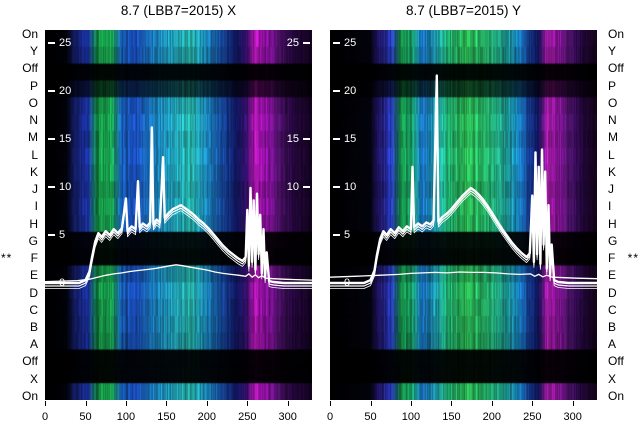  I want to click on y-tick-label-left: 25, so click(59, 43).